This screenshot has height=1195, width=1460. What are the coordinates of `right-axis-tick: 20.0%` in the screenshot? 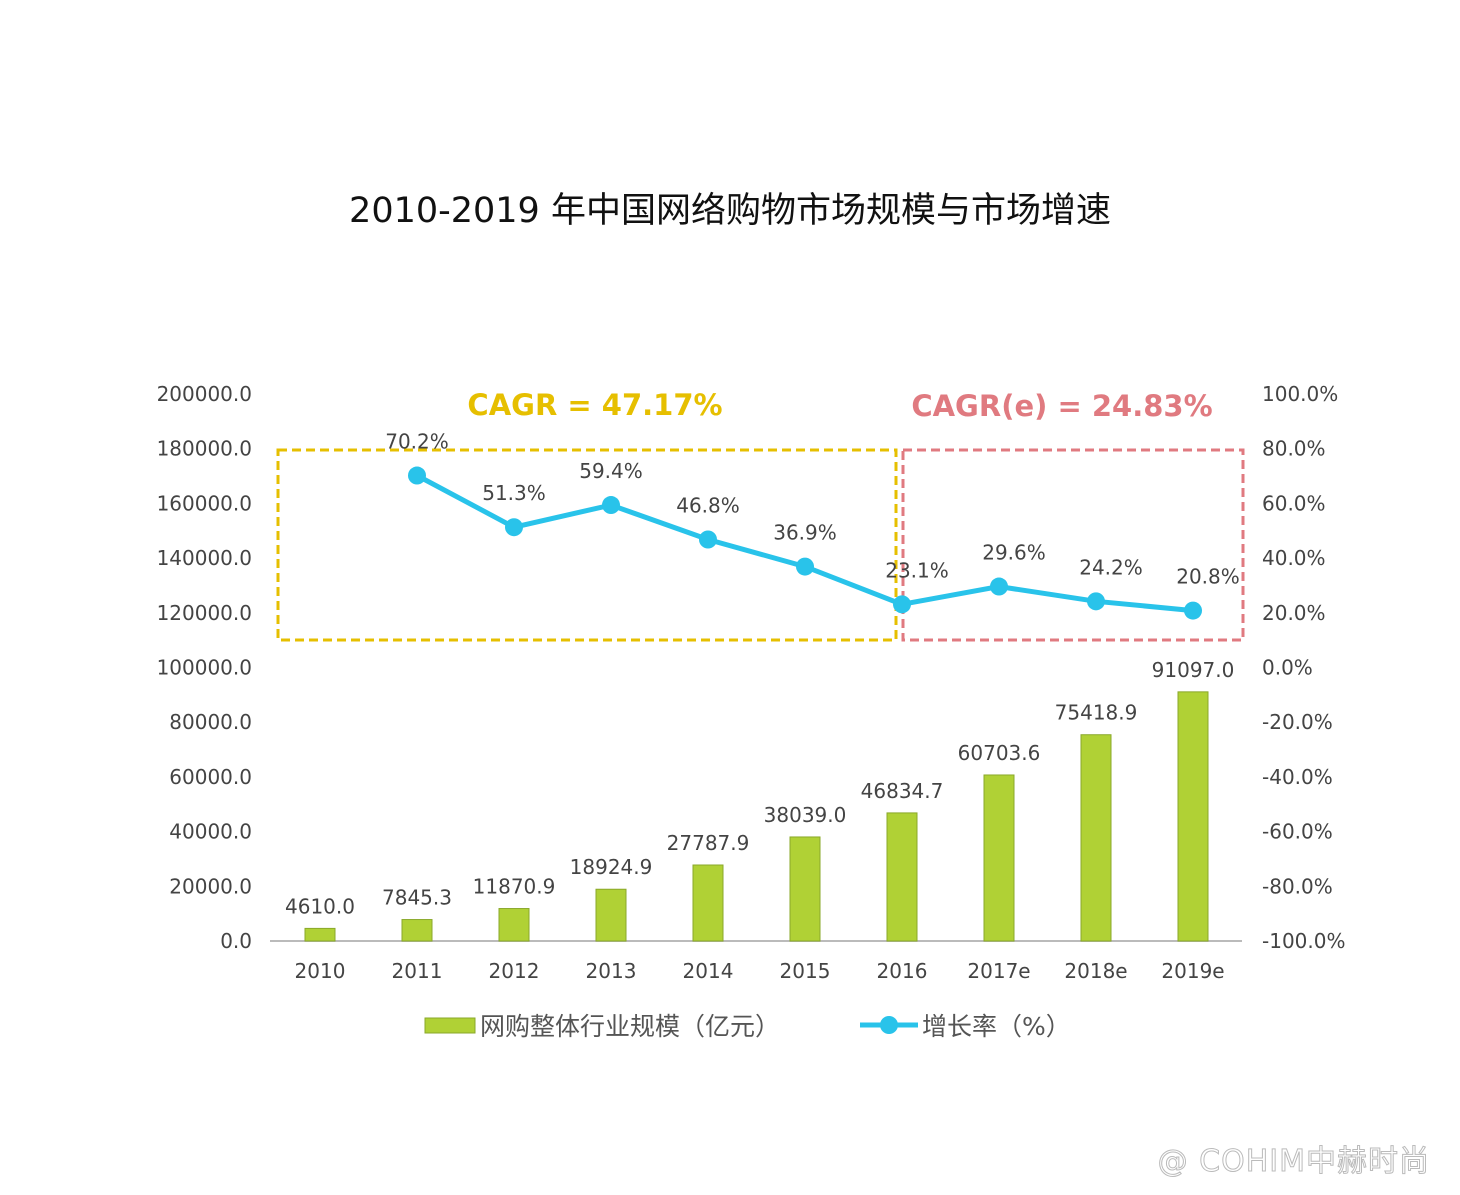 It's located at (1294, 613).